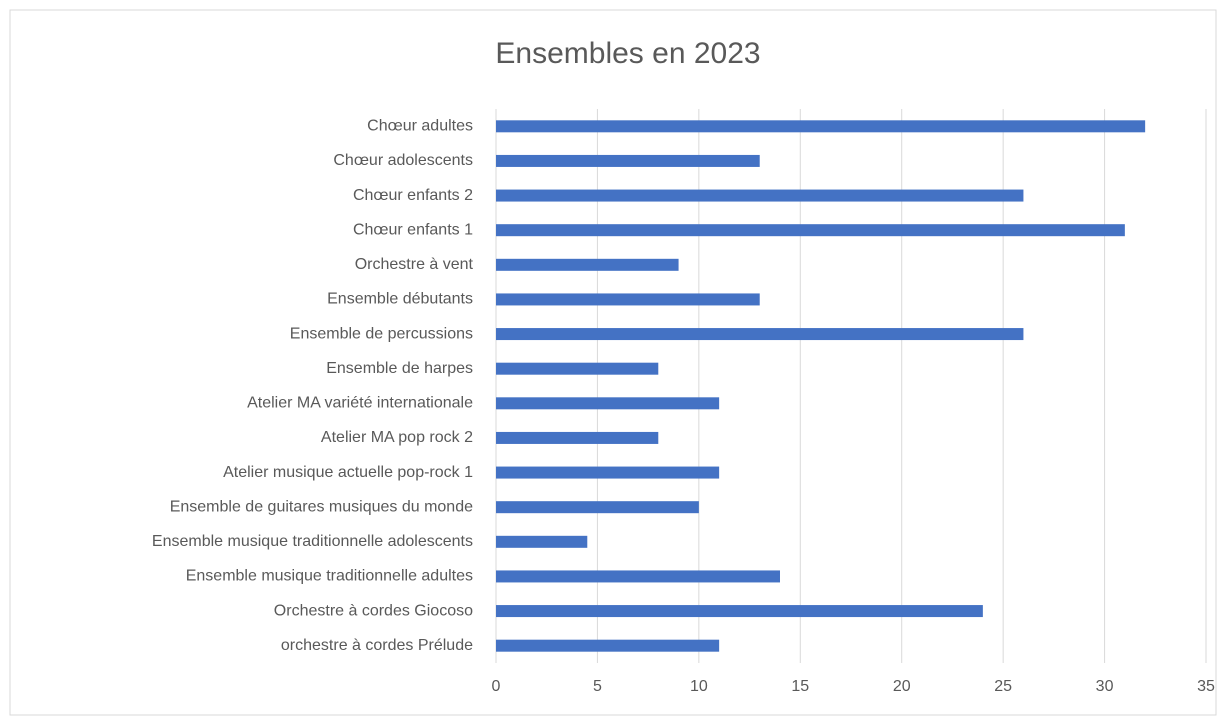  Describe the element at coordinates (627, 53) in the screenshot. I see `chart-title: Ensembles en 2023` at that location.